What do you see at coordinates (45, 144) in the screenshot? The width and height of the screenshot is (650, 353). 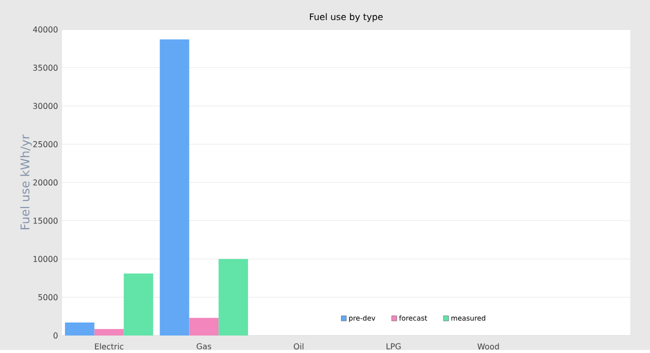 I see `y-tick-label: 25000` at bounding box center [45, 144].